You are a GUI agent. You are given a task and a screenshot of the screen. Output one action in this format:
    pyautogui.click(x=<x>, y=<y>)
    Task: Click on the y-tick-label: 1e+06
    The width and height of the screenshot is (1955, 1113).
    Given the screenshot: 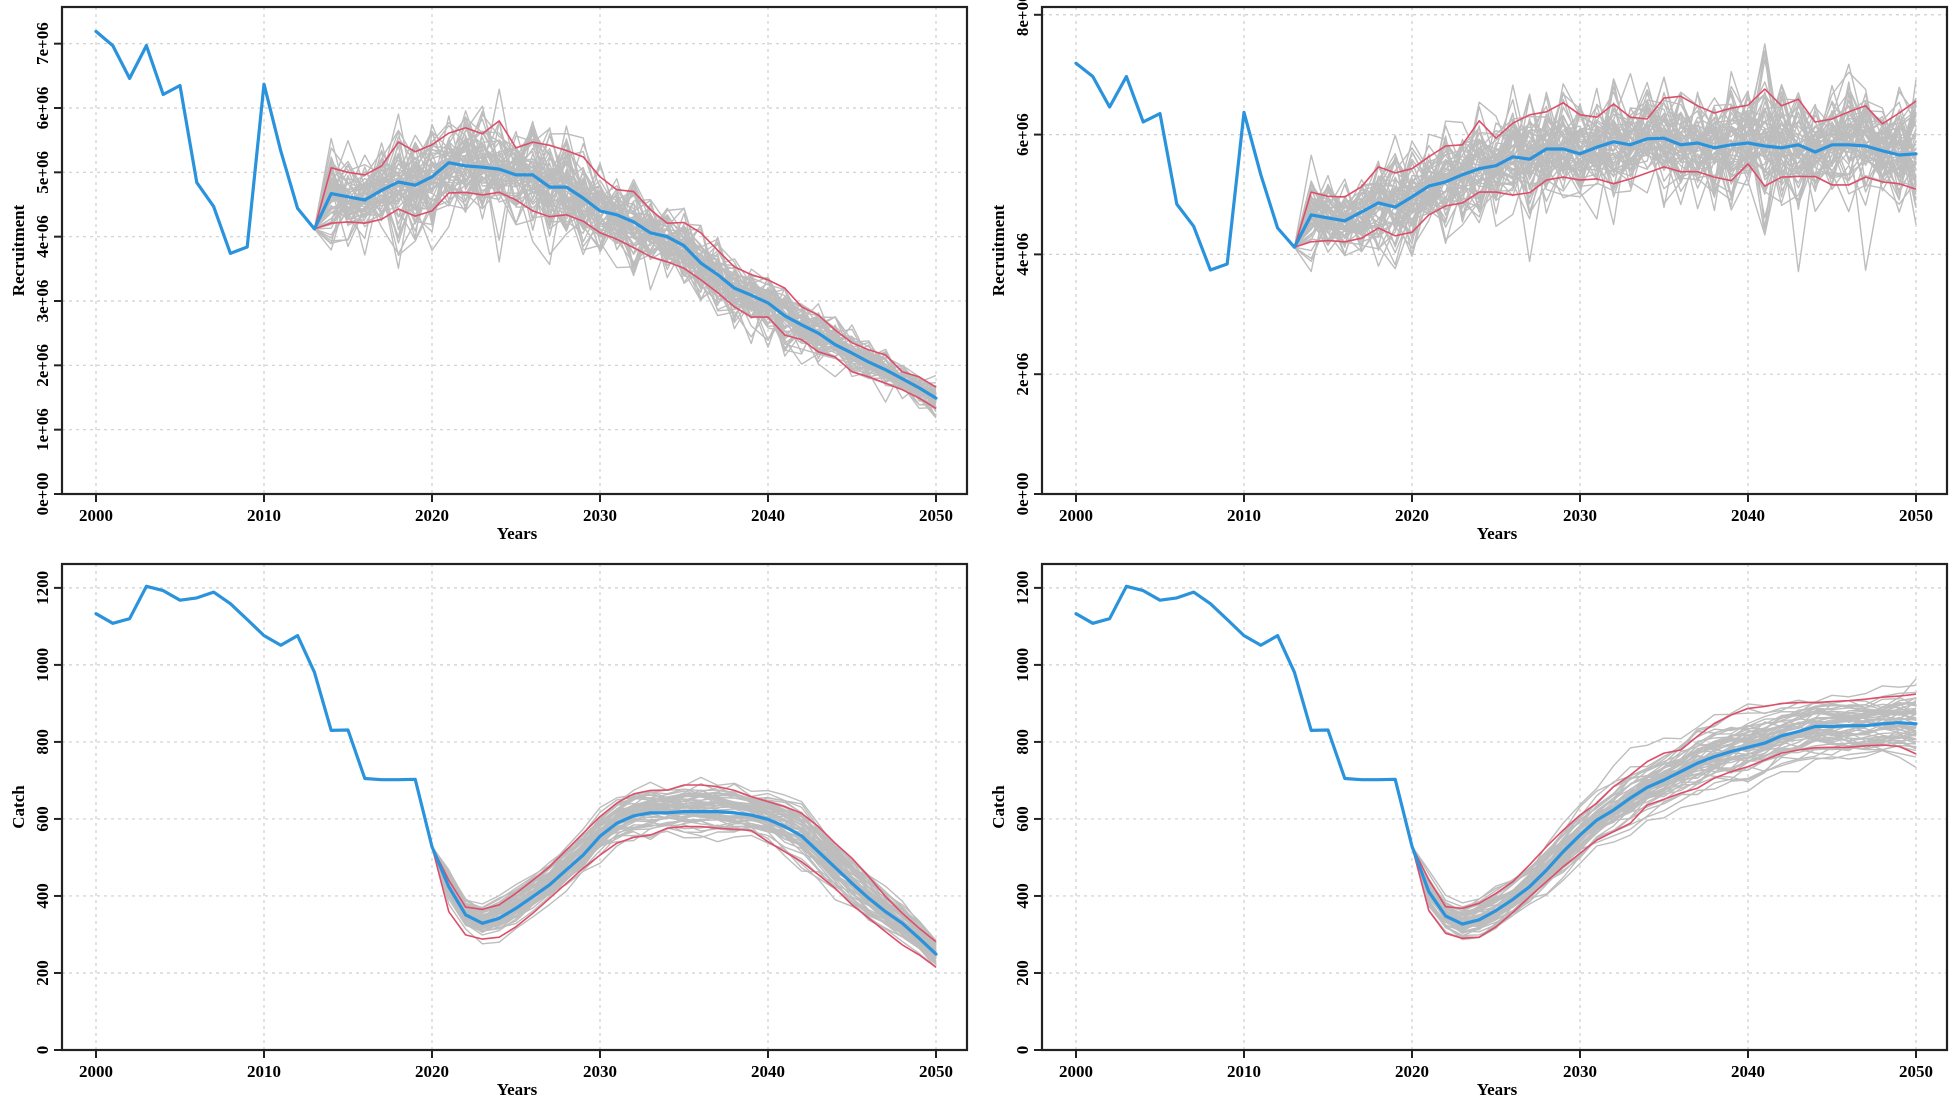 What is the action you would take?
    pyautogui.click(x=42, y=429)
    